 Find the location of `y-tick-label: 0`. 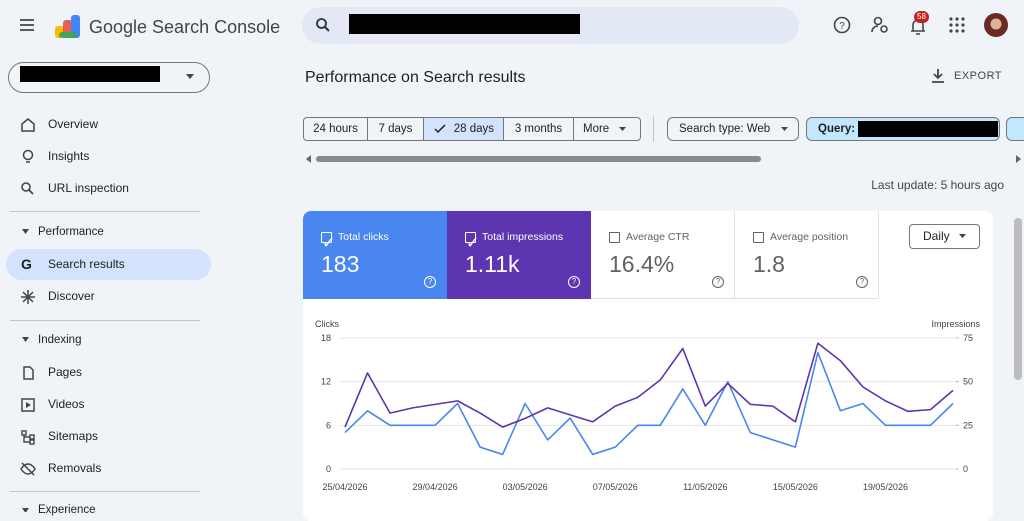

y-tick-label: 0 is located at coordinates (328, 469).